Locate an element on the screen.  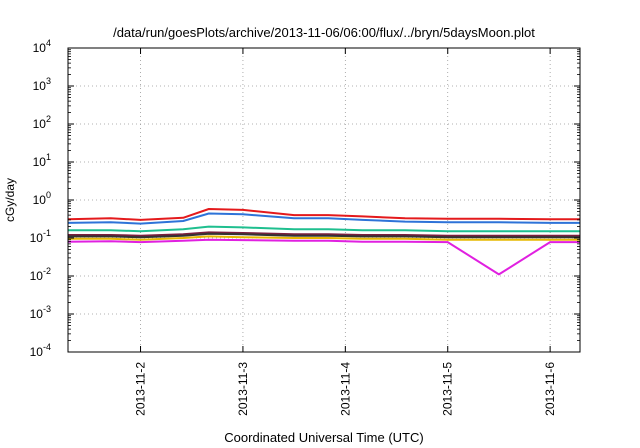
y-tick-label: 10⁰ is located at coordinates (42, 198).